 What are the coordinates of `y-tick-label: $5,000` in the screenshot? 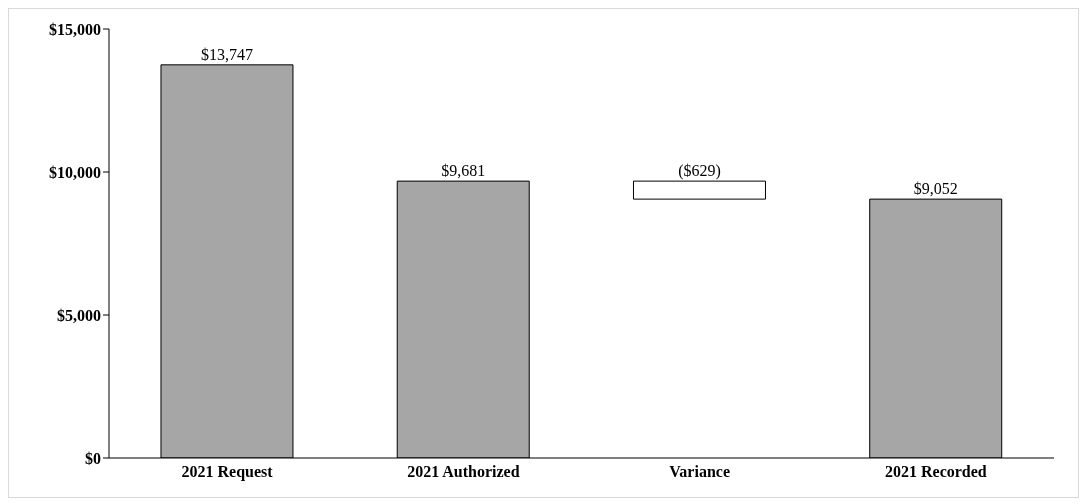 It's located at (79, 315).